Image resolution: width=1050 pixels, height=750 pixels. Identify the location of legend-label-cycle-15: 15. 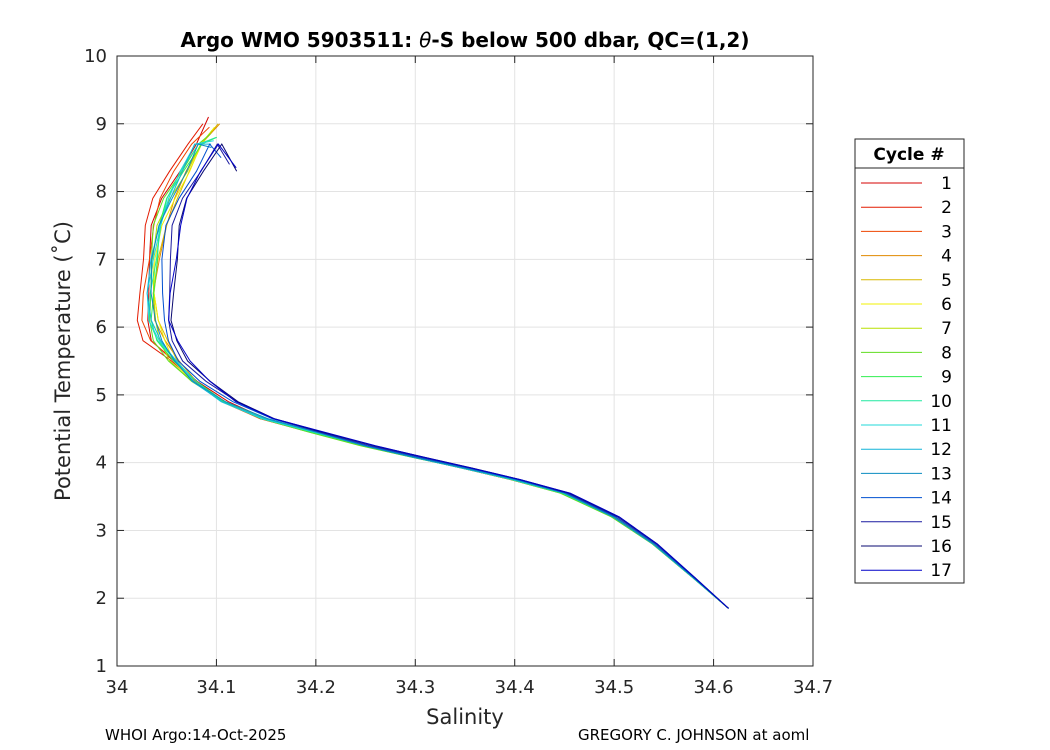
(941, 523).